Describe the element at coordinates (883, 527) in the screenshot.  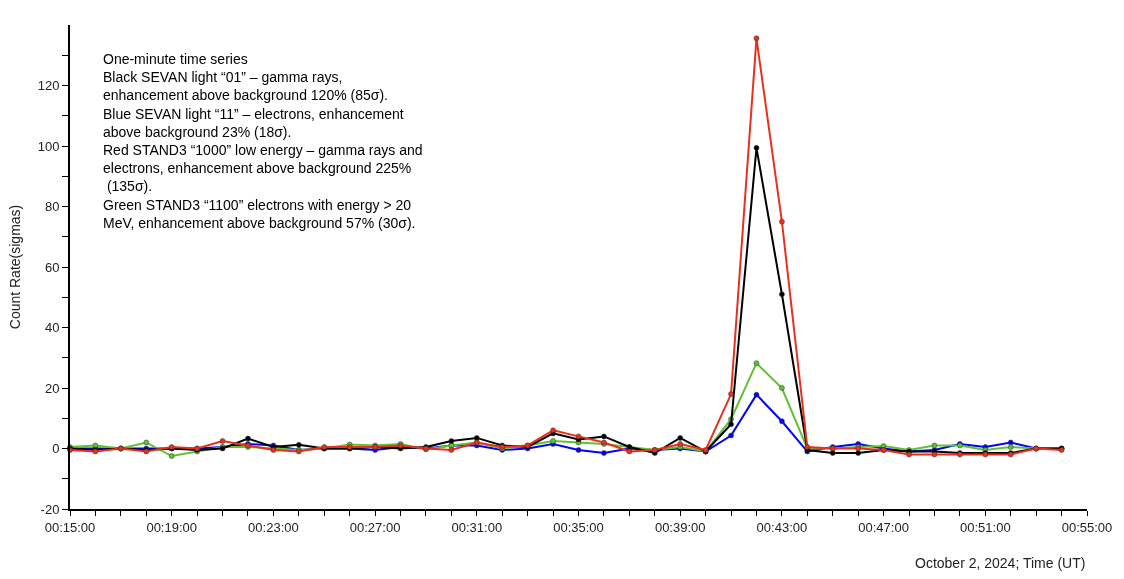
I see `x-tick-label: 00:47:00` at that location.